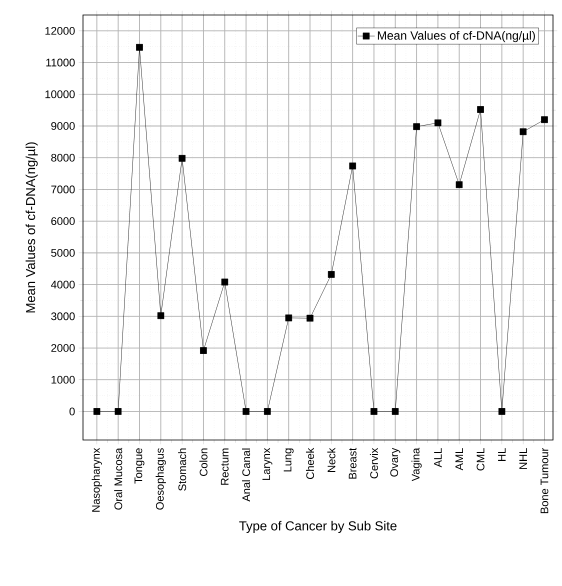  Describe the element at coordinates (246, 475) in the screenshot. I see `x-tick-label: Anal Canal` at that location.